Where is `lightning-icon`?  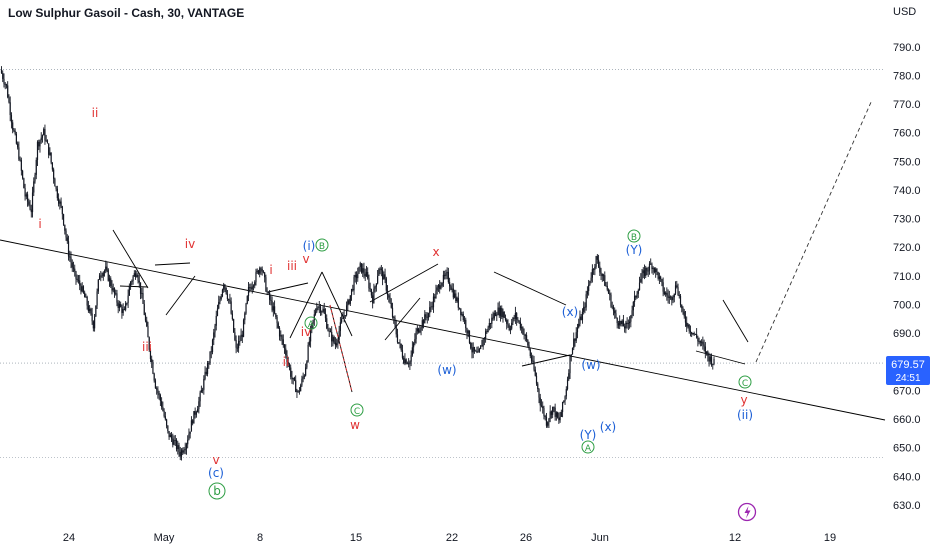
lightning-icon is located at coordinates (747, 512).